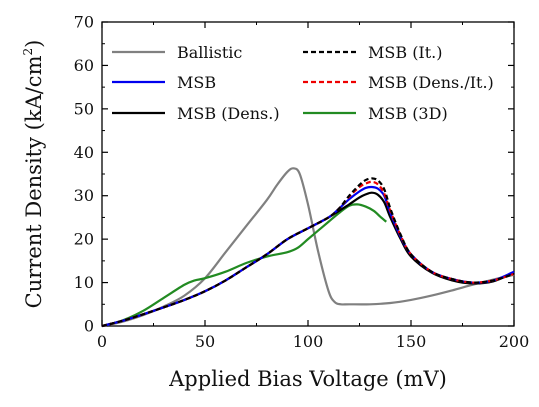  I want to click on y-axis-title-main: Current Density (kA/cm, so click(34, 181).